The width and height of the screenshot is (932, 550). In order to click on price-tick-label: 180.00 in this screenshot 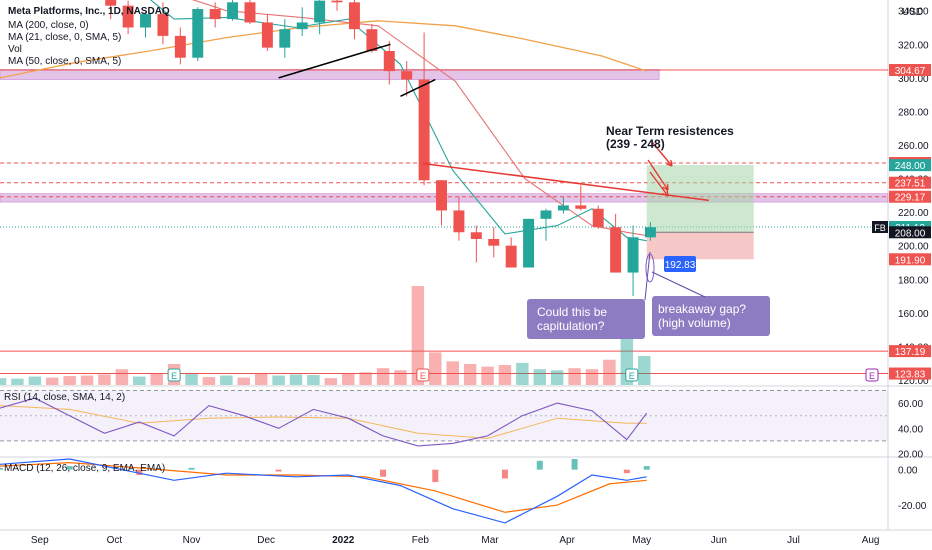, I will do `click(913, 280)`.